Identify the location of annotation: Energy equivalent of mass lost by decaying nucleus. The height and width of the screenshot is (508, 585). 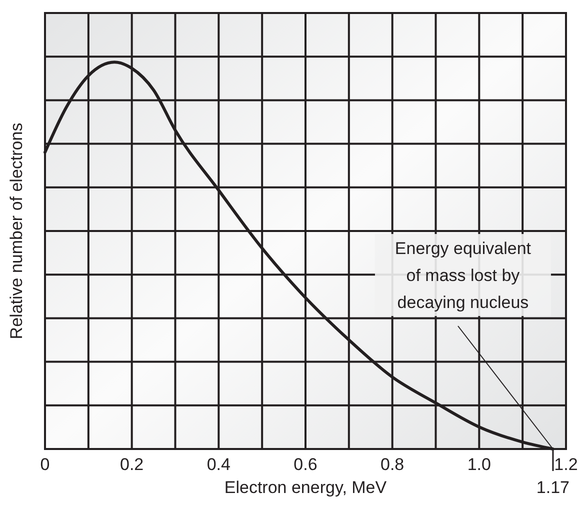
(463, 275).